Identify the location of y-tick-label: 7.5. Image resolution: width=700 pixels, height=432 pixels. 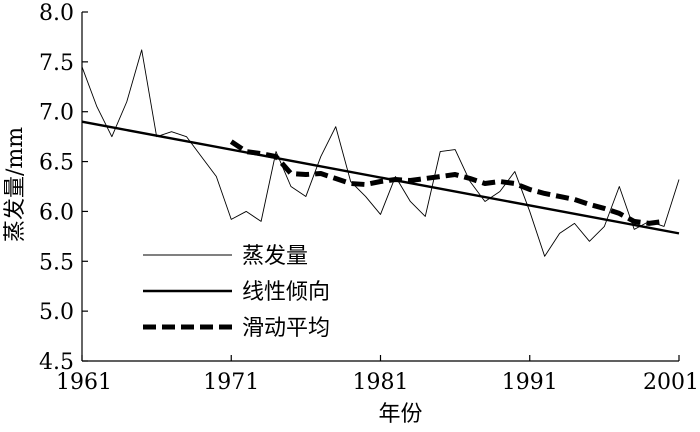
(56, 63).